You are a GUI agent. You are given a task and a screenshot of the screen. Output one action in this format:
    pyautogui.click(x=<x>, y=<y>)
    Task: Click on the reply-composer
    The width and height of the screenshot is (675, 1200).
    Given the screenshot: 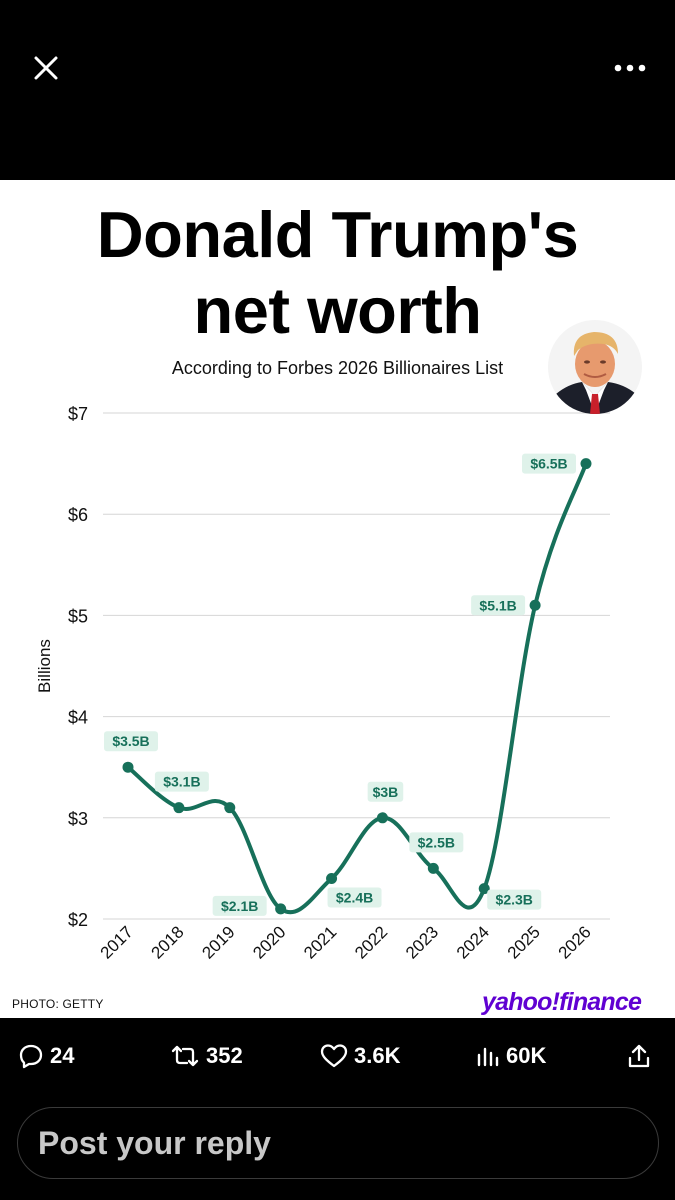 What is the action you would take?
    pyautogui.click(x=338, y=1143)
    